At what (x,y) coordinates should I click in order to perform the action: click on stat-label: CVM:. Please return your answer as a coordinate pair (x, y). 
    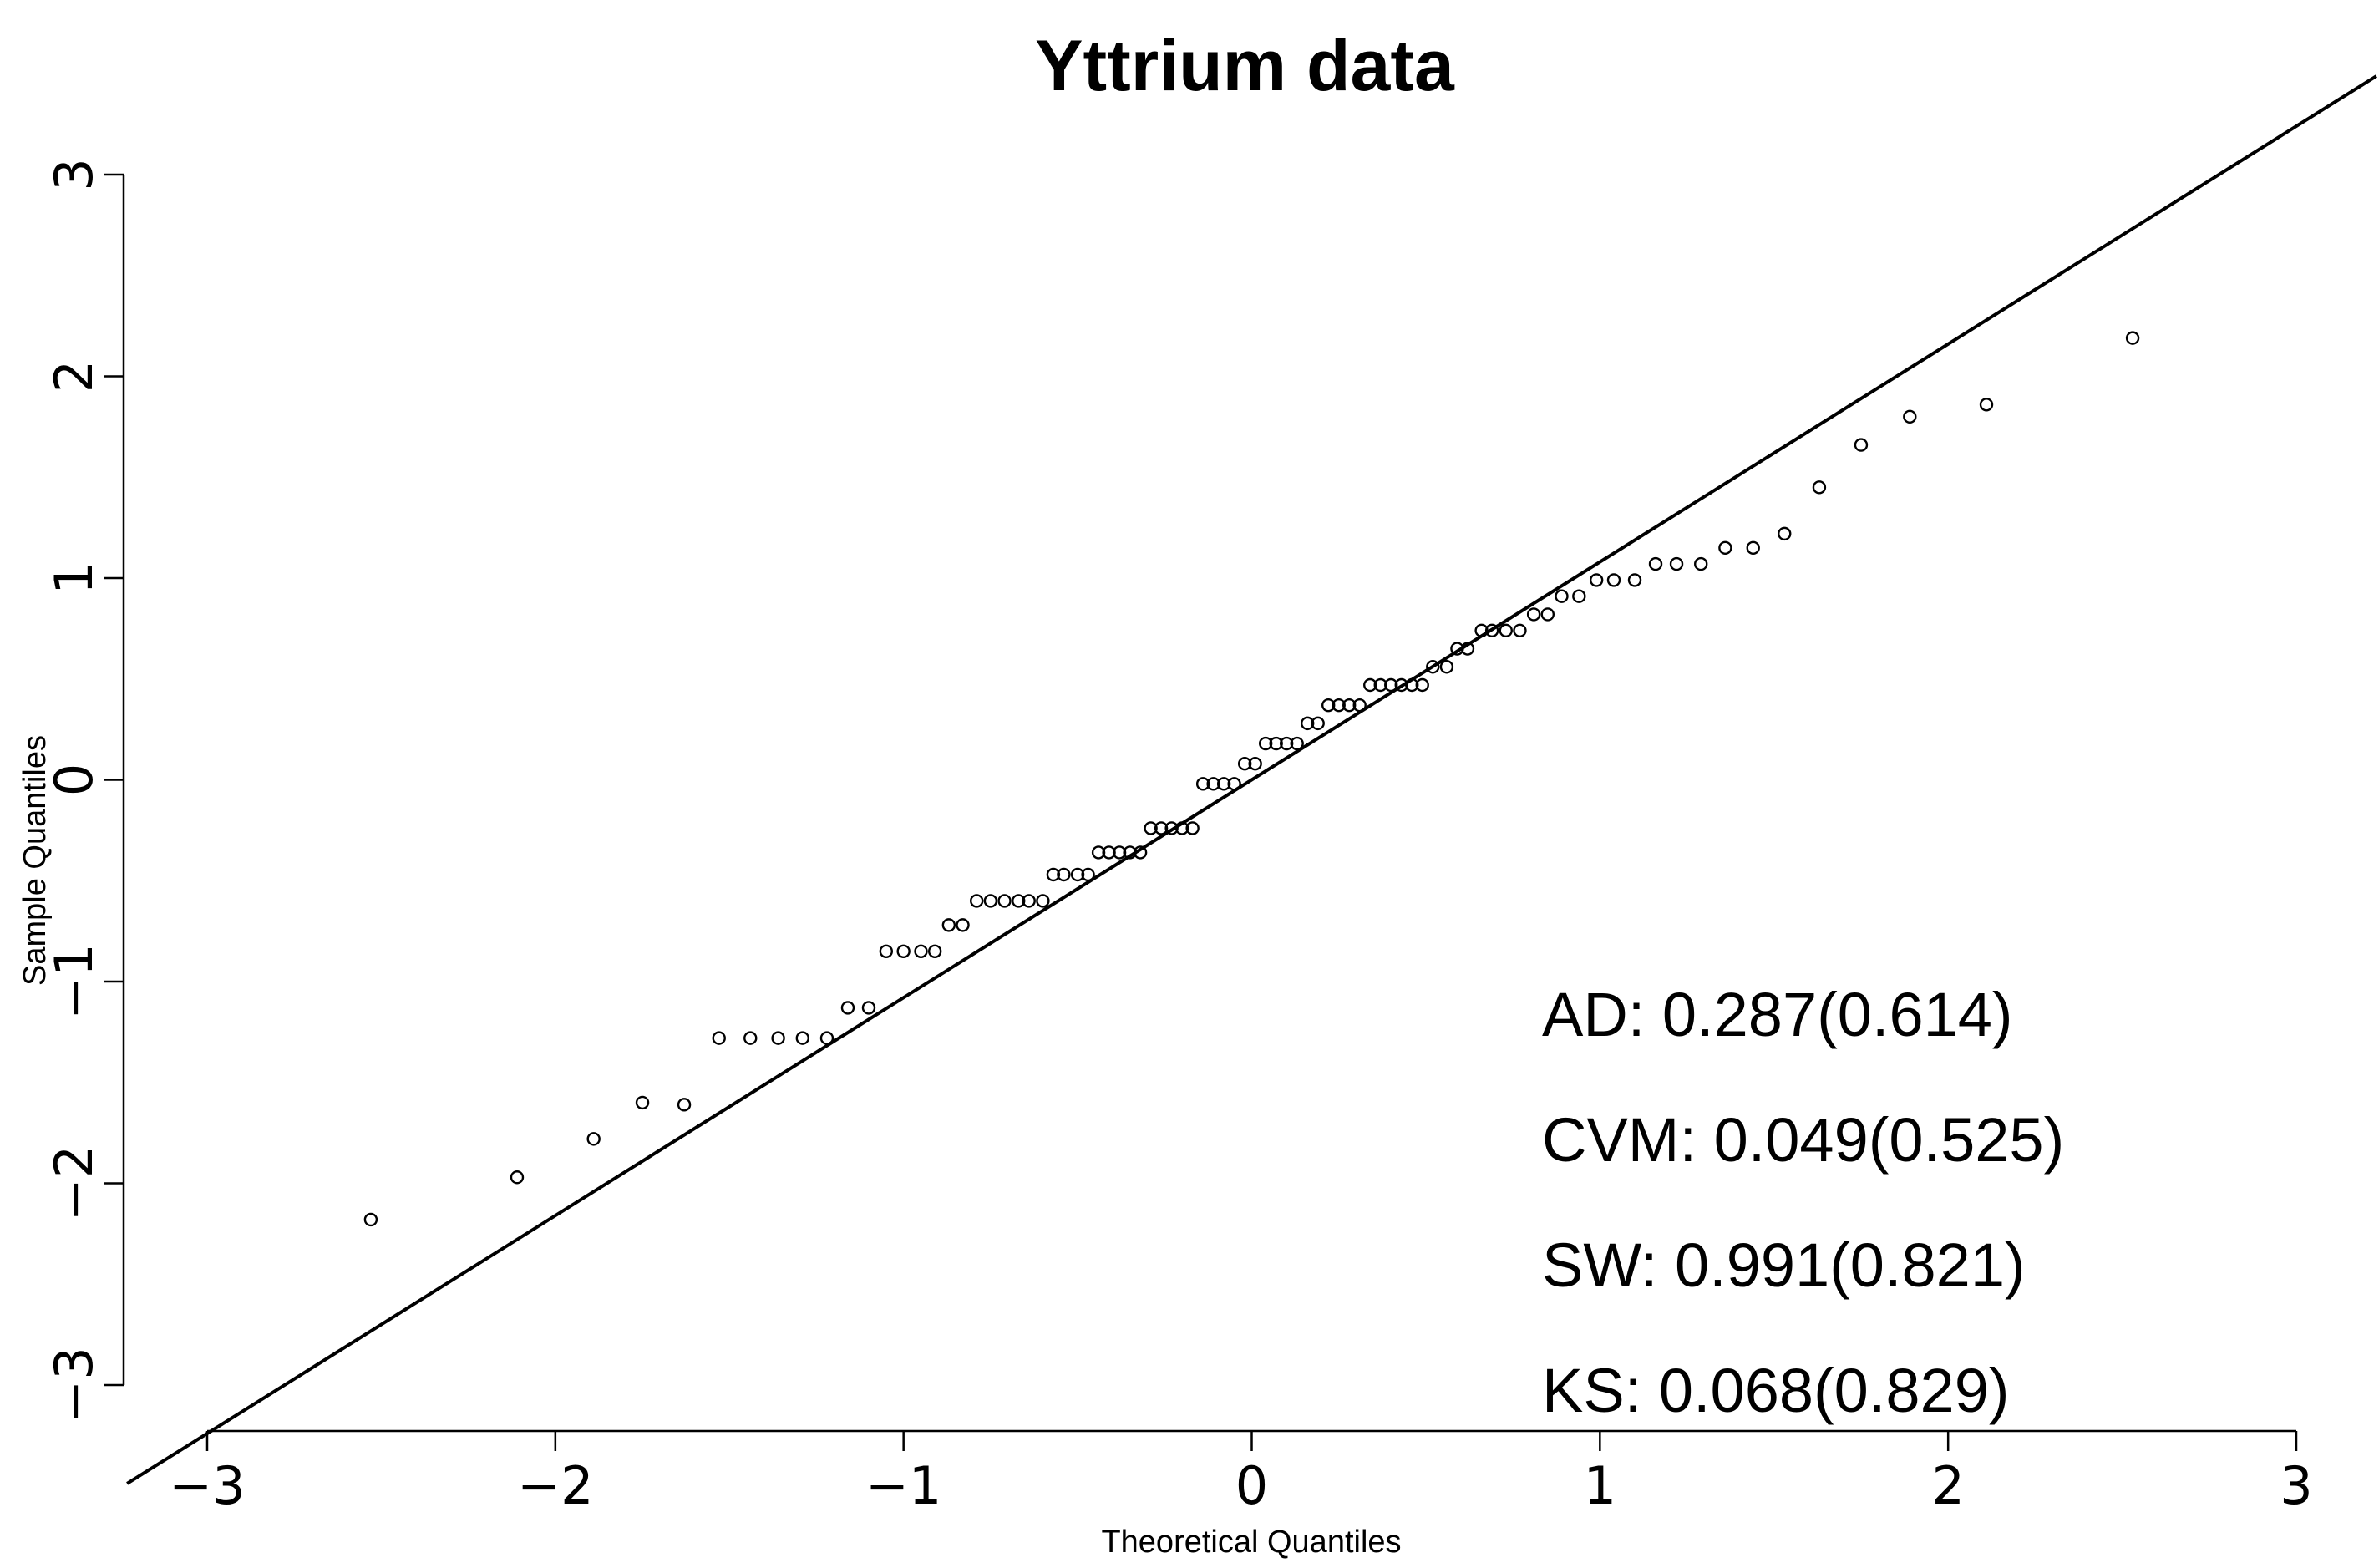
    Looking at the image, I should click on (1628, 1140).